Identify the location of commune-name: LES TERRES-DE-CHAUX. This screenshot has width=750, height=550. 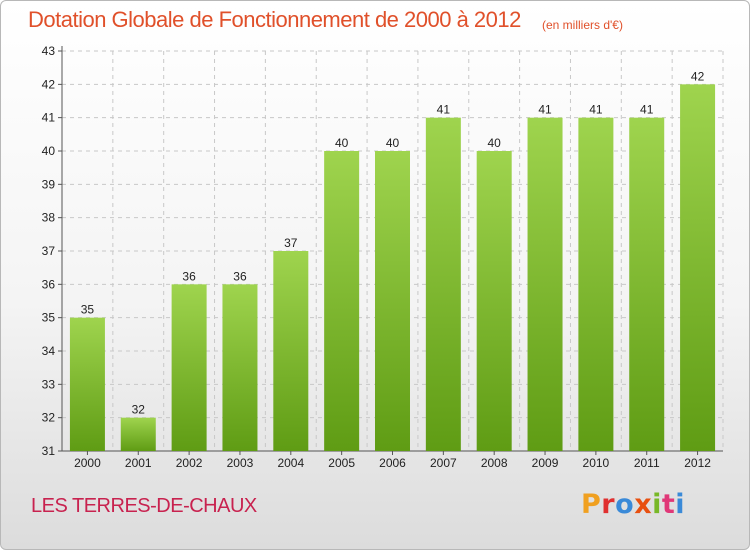
(144, 506).